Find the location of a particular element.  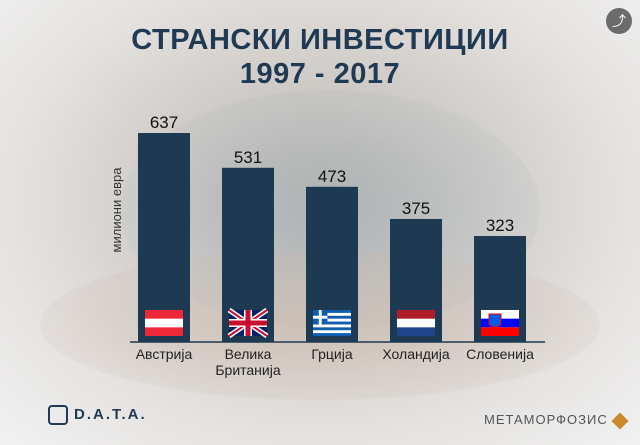

x-tick-label: Австрија is located at coordinates (164, 354).